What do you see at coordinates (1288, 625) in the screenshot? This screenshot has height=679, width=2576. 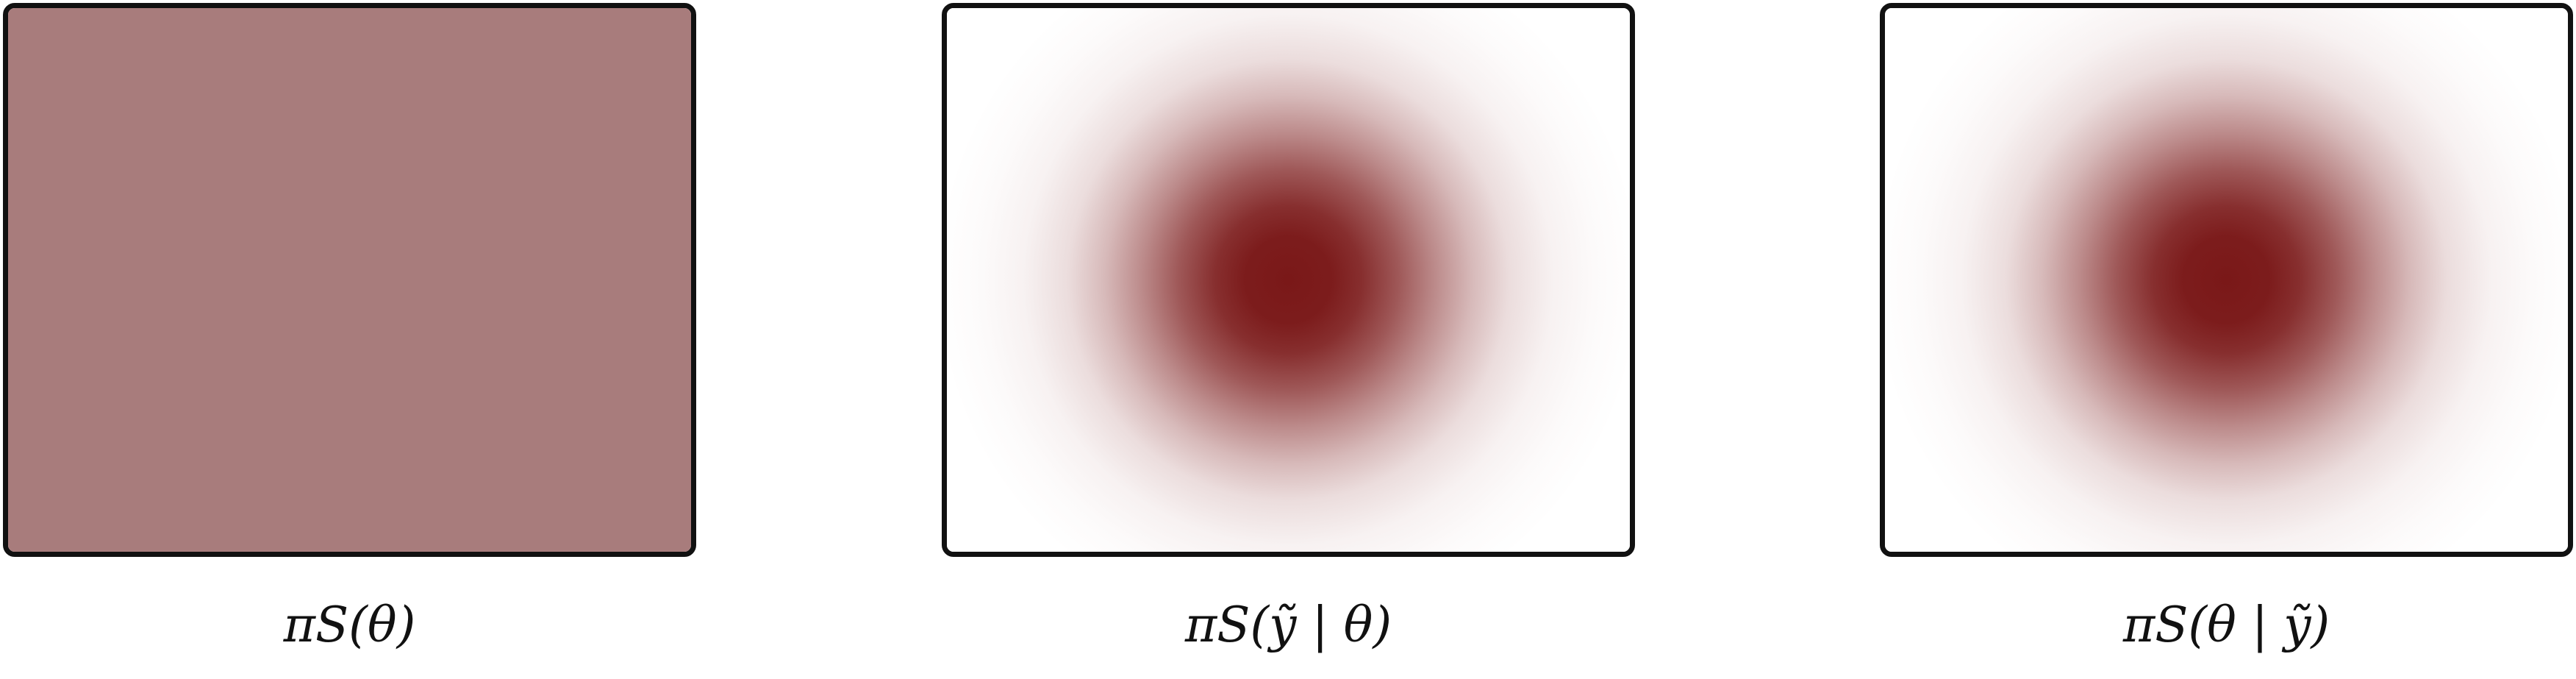 I see `likelihood-density-caption: πS(ỹ | θ)` at bounding box center [1288, 625].